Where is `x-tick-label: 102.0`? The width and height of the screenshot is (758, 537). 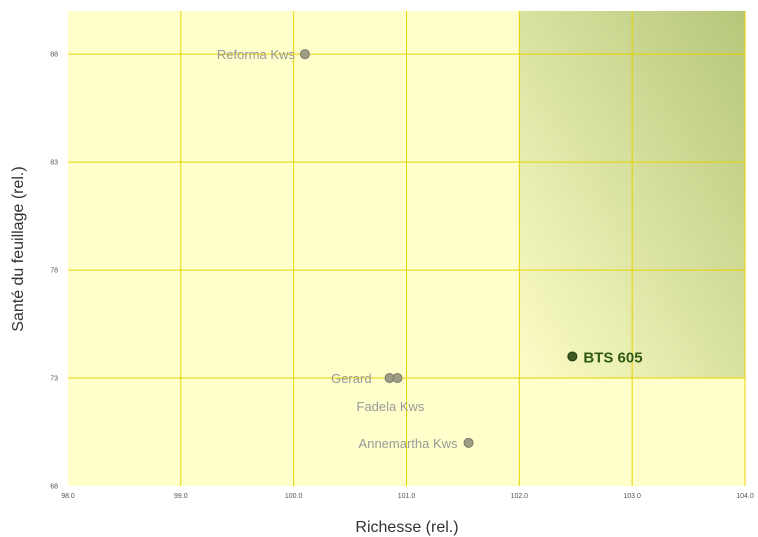
x-tick-label: 102.0 is located at coordinates (520, 496).